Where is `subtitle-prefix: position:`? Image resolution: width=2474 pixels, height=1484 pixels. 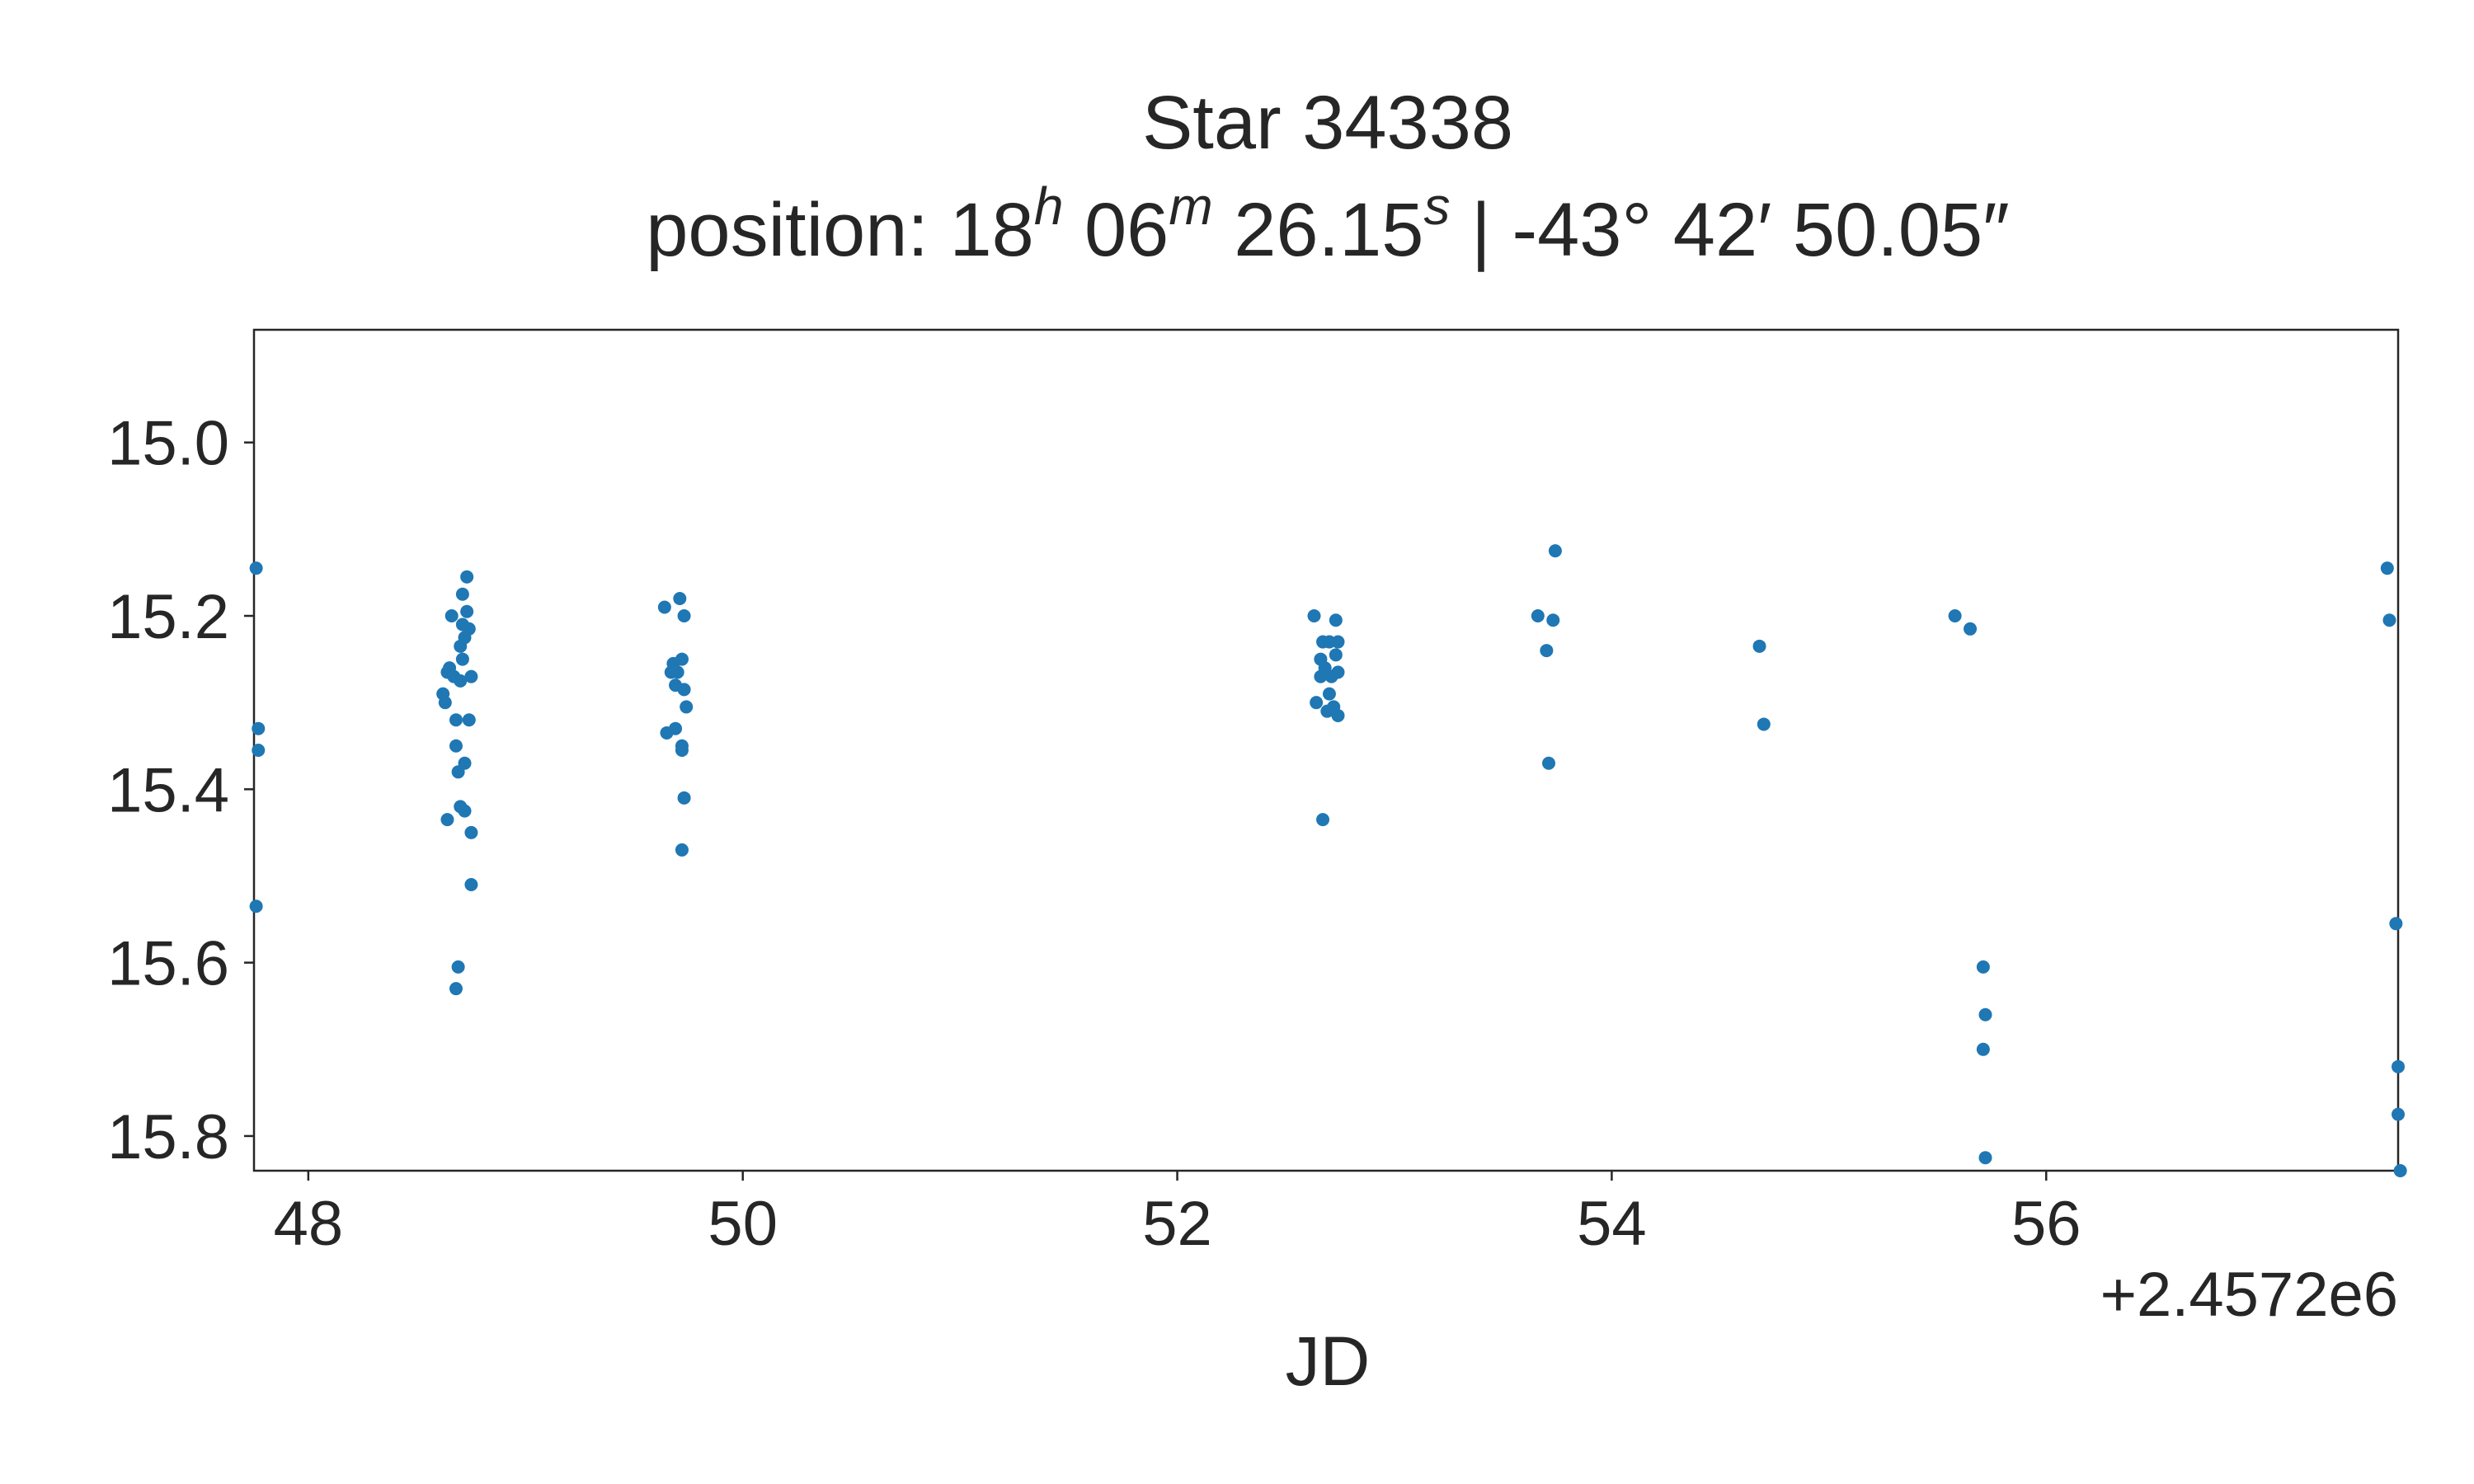
subtitle-prefix: position: is located at coordinates (797, 230).